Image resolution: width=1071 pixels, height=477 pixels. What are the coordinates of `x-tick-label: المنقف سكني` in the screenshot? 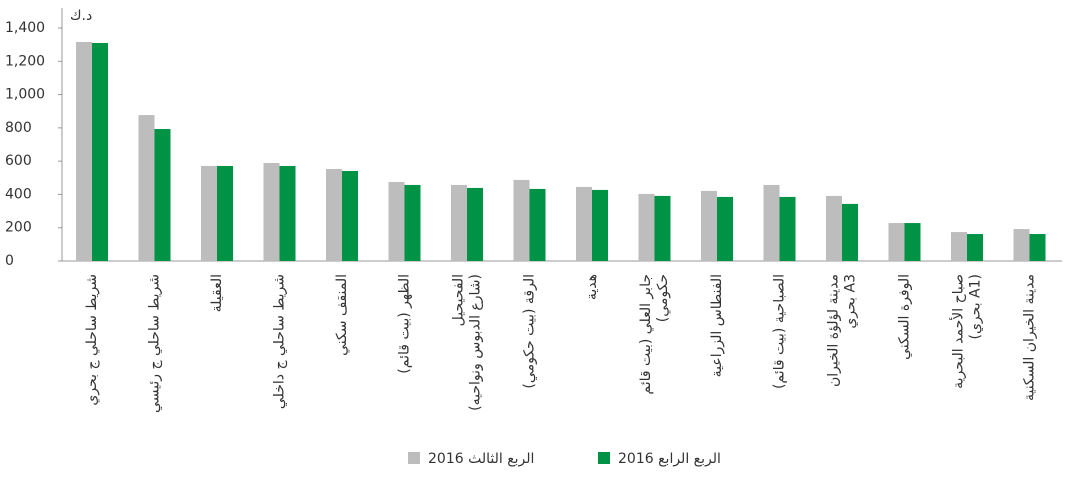 It's located at (342, 315).